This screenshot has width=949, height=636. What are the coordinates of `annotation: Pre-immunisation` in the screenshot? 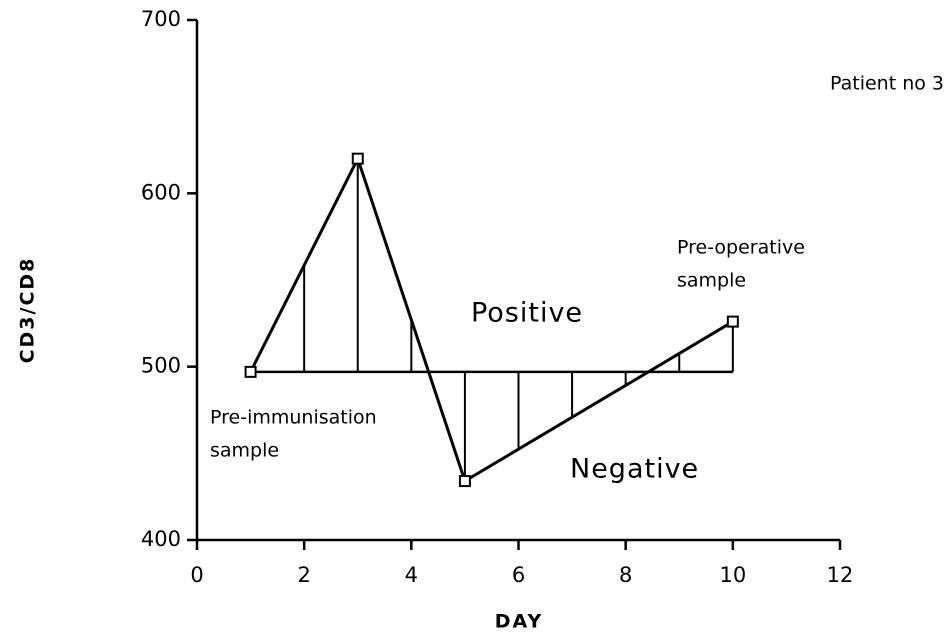 It's located at (293, 418).